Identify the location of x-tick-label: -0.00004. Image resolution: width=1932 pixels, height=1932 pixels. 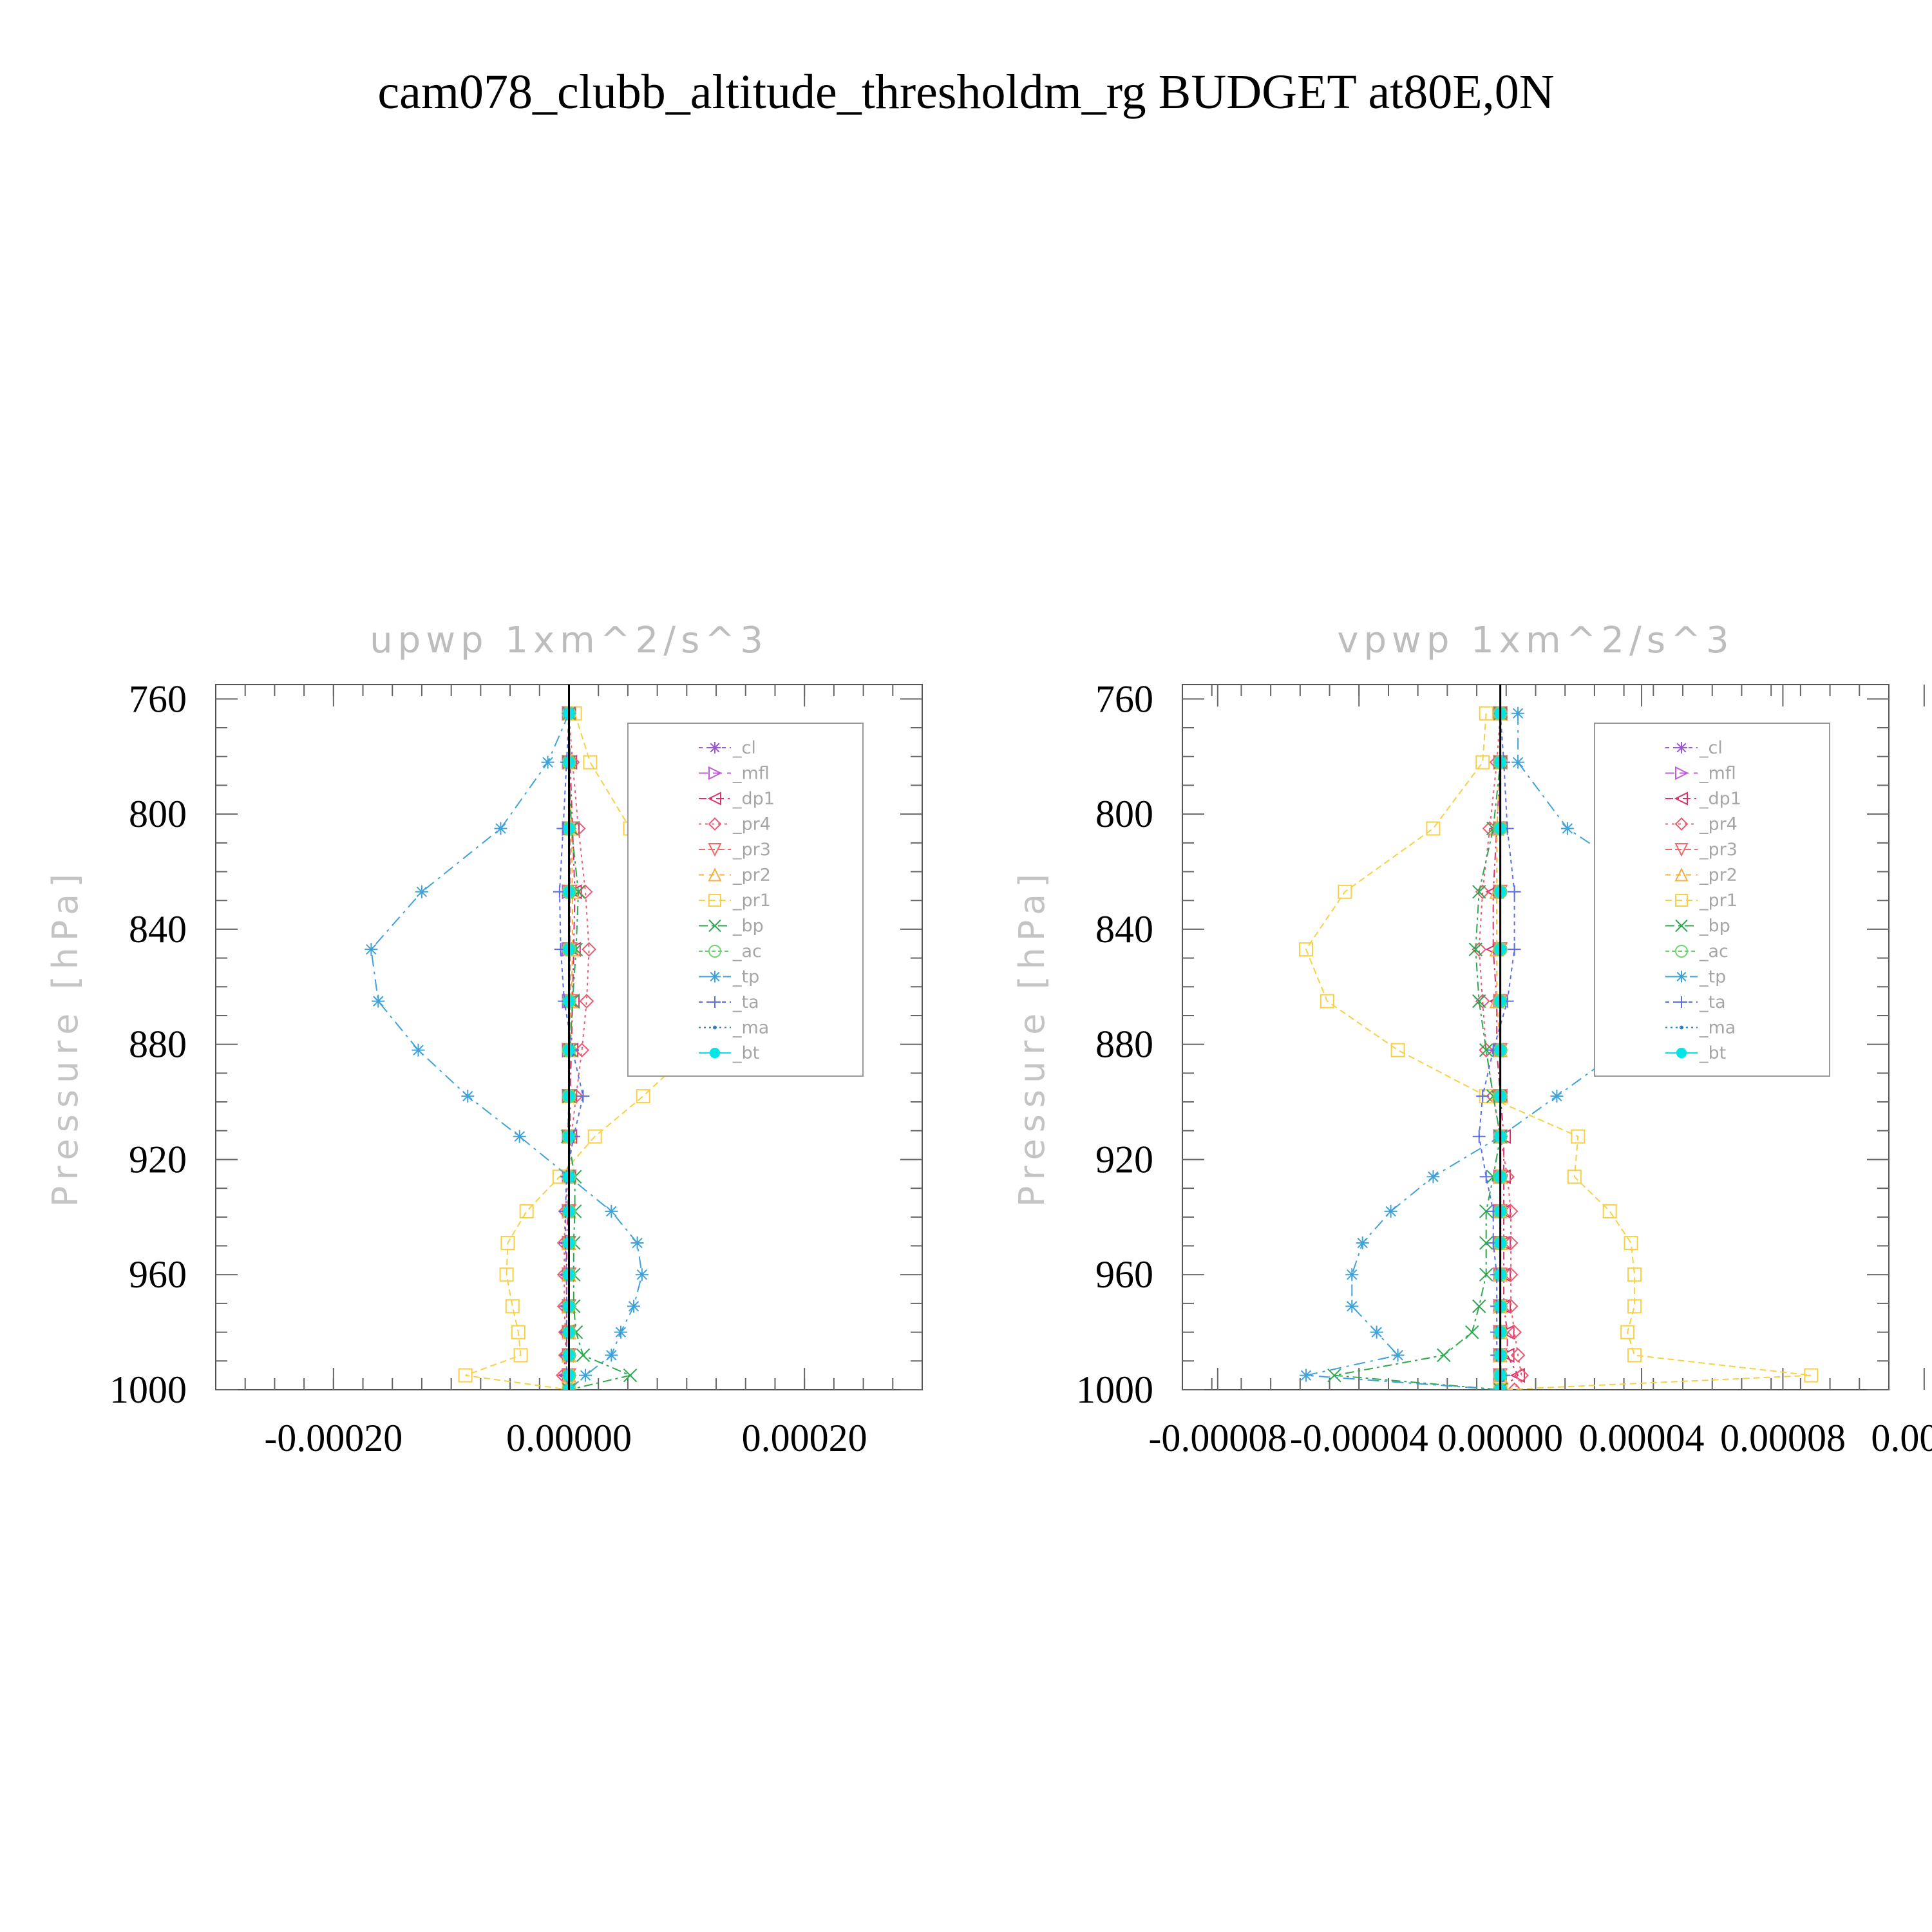
(1359, 1438).